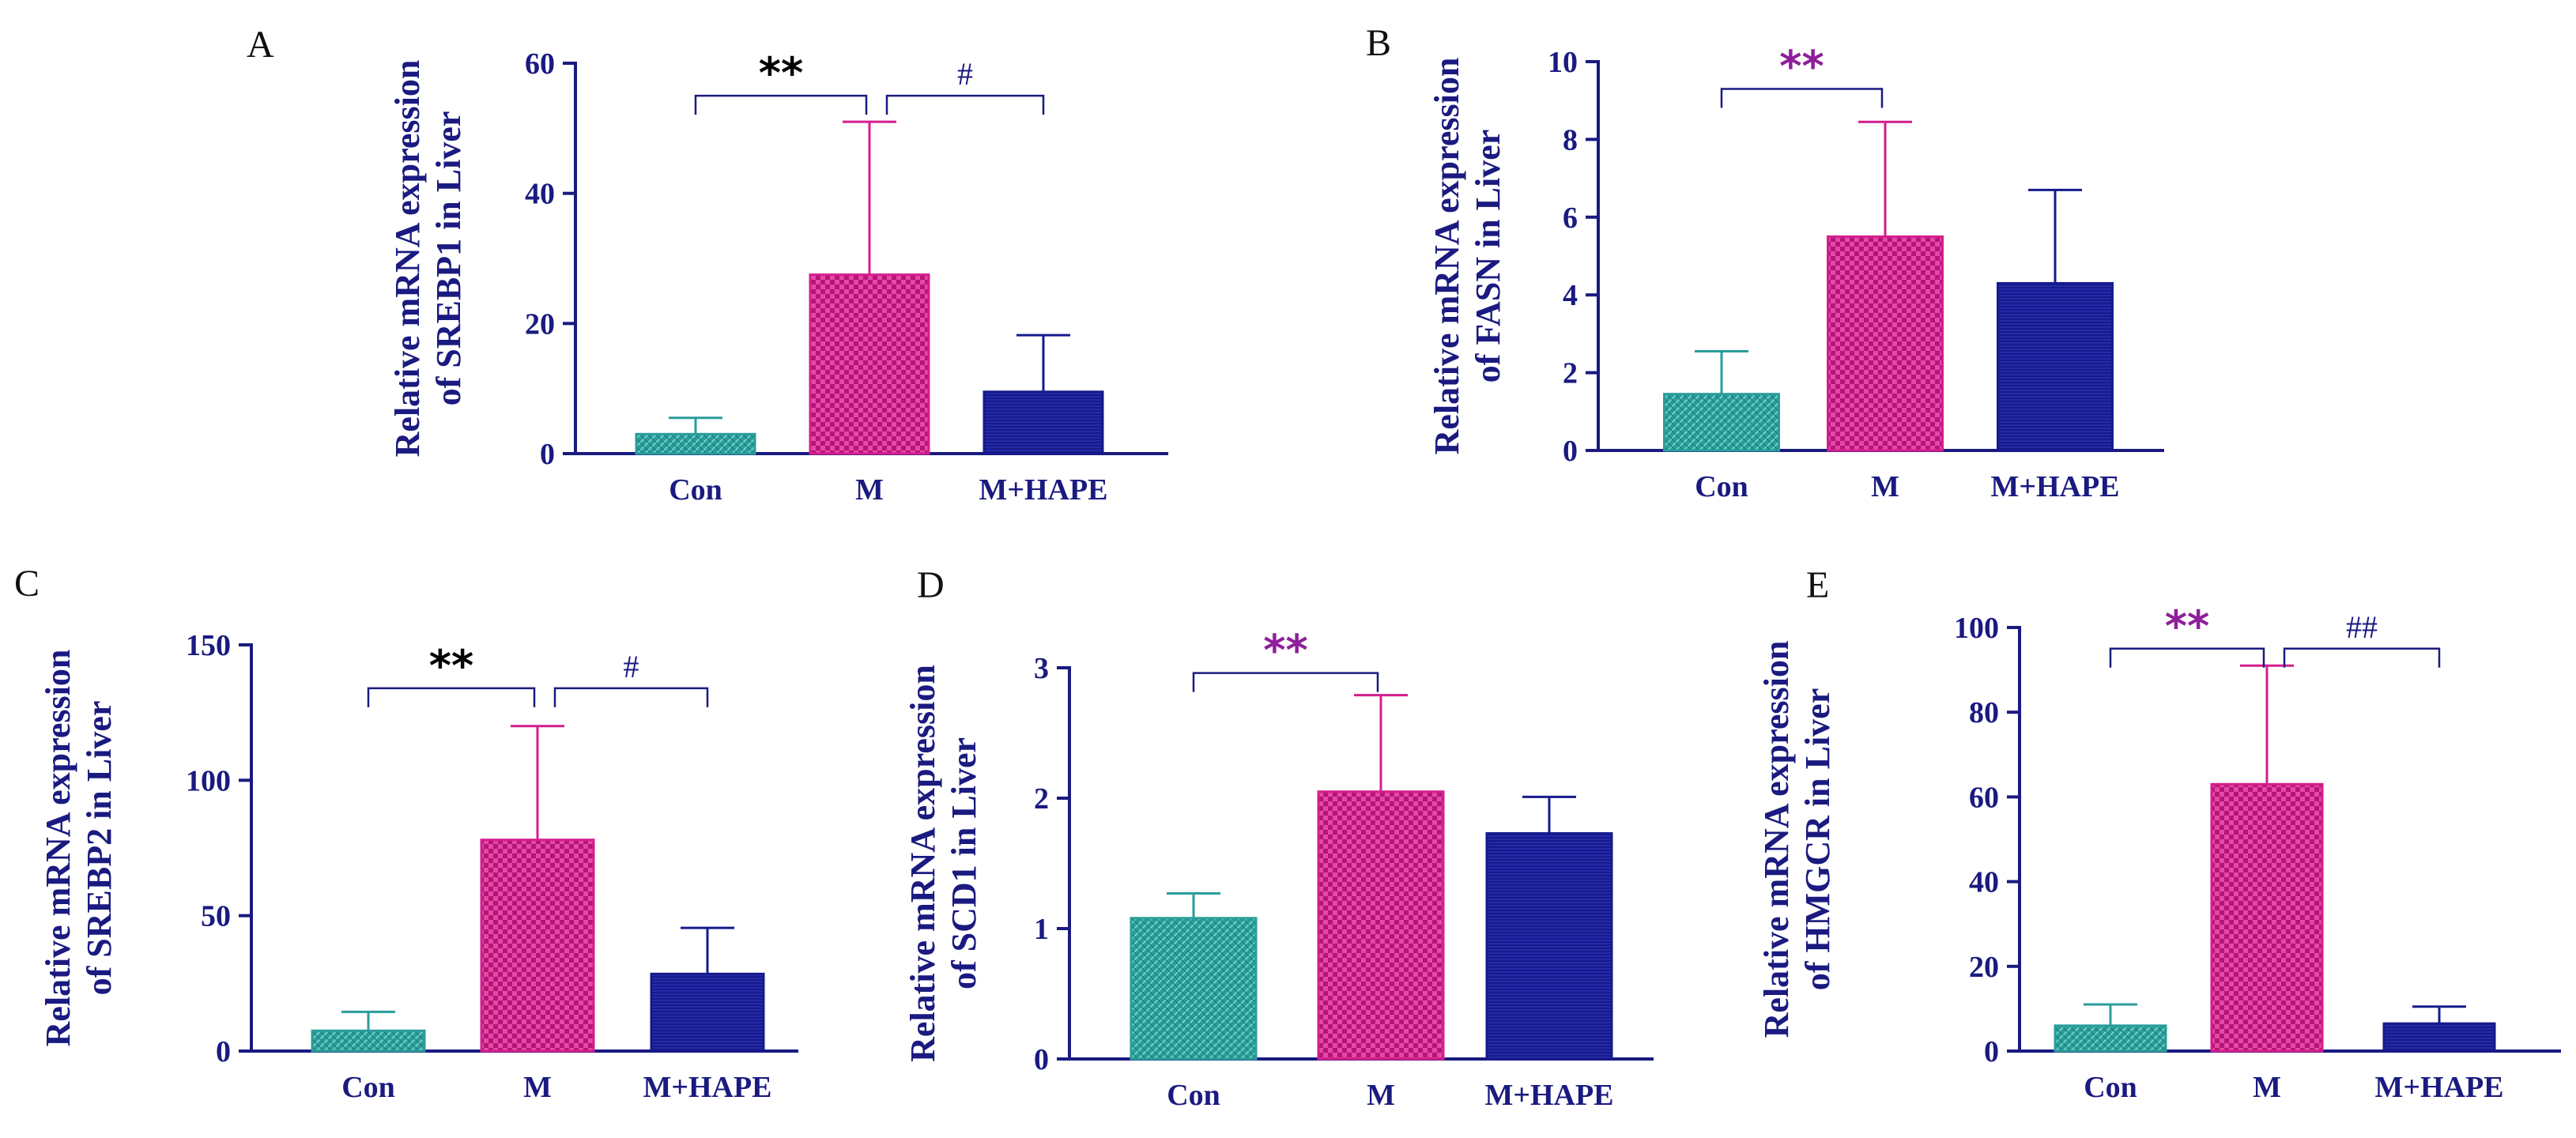 This screenshot has width=2576, height=1138. I want to click on y-tick-label-b-3: 6, so click(1570, 218).